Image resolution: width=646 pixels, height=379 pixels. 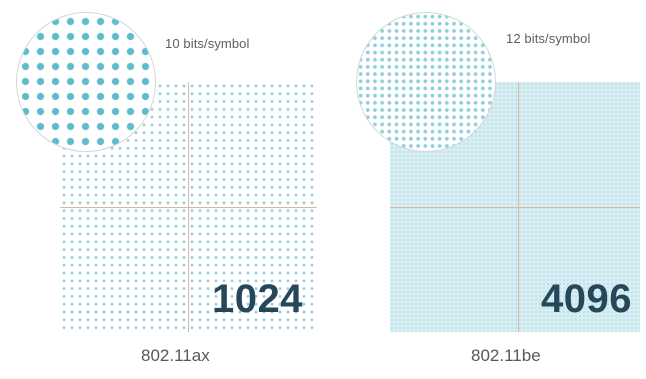 I want to click on standard-label: 802.11ax, so click(x=175, y=355).